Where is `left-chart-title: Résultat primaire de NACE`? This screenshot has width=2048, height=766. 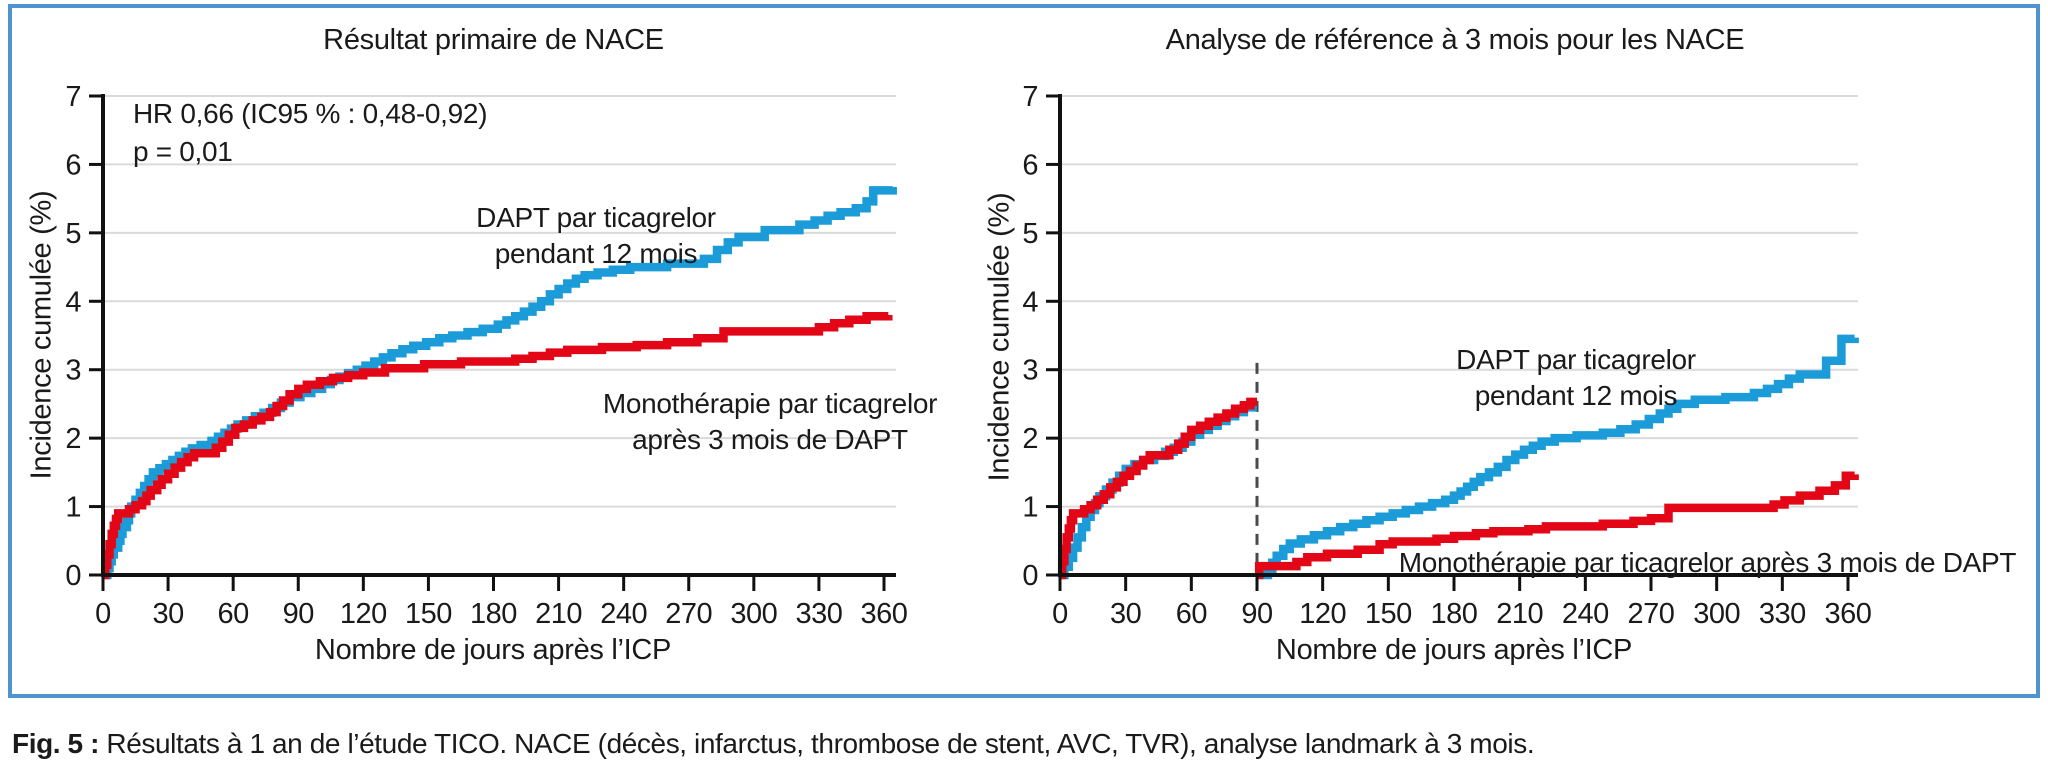 left-chart-title: Résultat primaire de NACE is located at coordinates (493, 40).